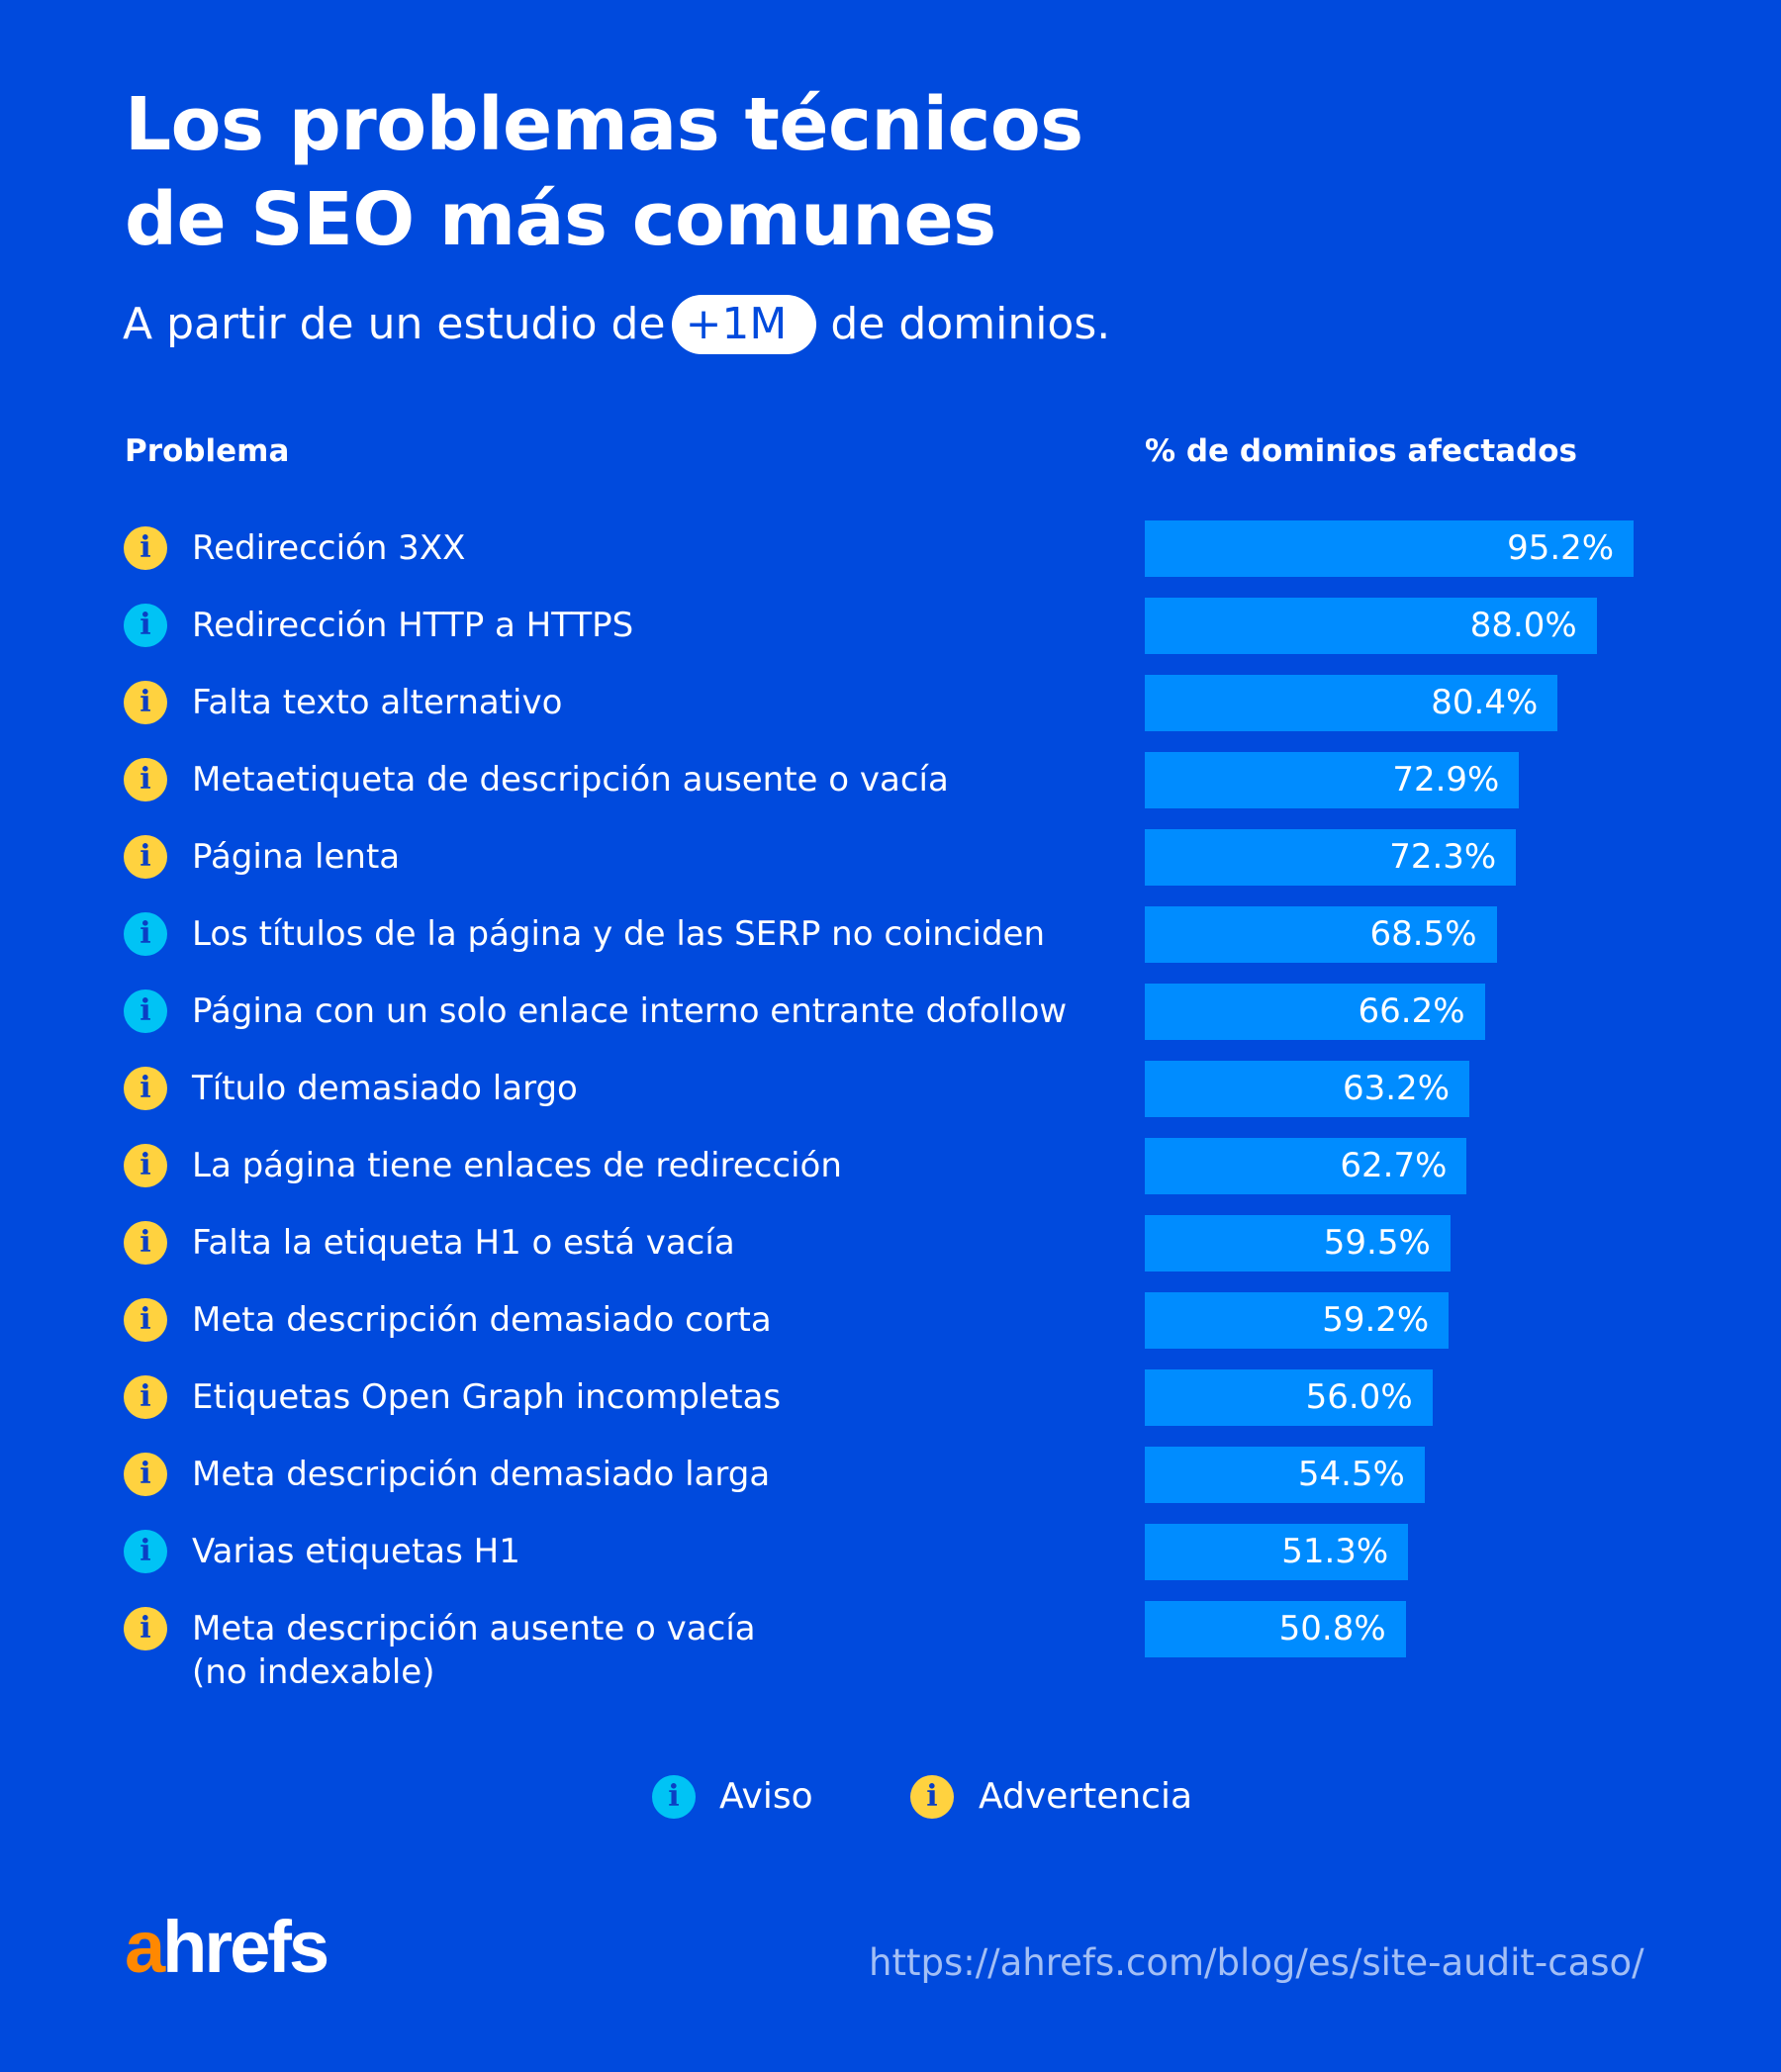 The width and height of the screenshot is (1781, 2072). Describe the element at coordinates (463, 1243) in the screenshot. I see `row-label: Falta la etiqueta H1 o está vacía` at that location.